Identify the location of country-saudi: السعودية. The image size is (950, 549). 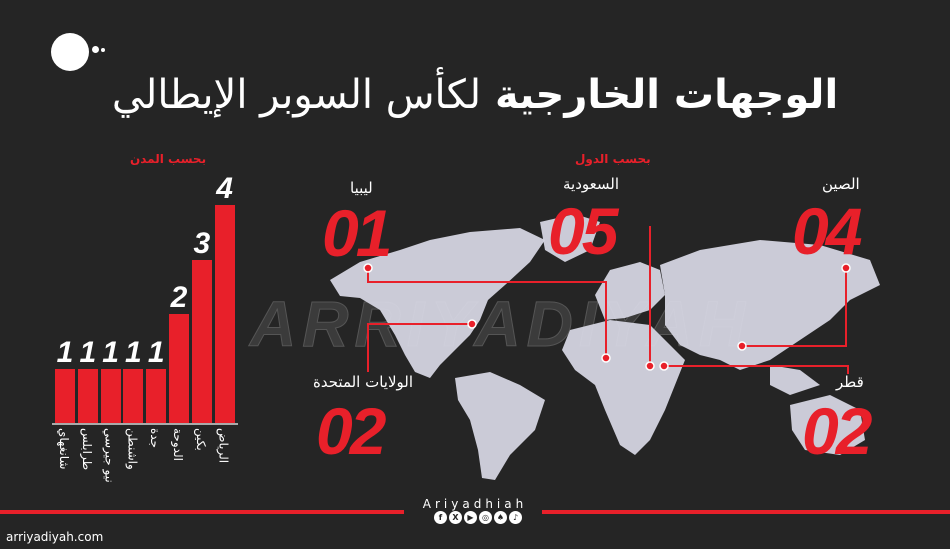
(591, 184).